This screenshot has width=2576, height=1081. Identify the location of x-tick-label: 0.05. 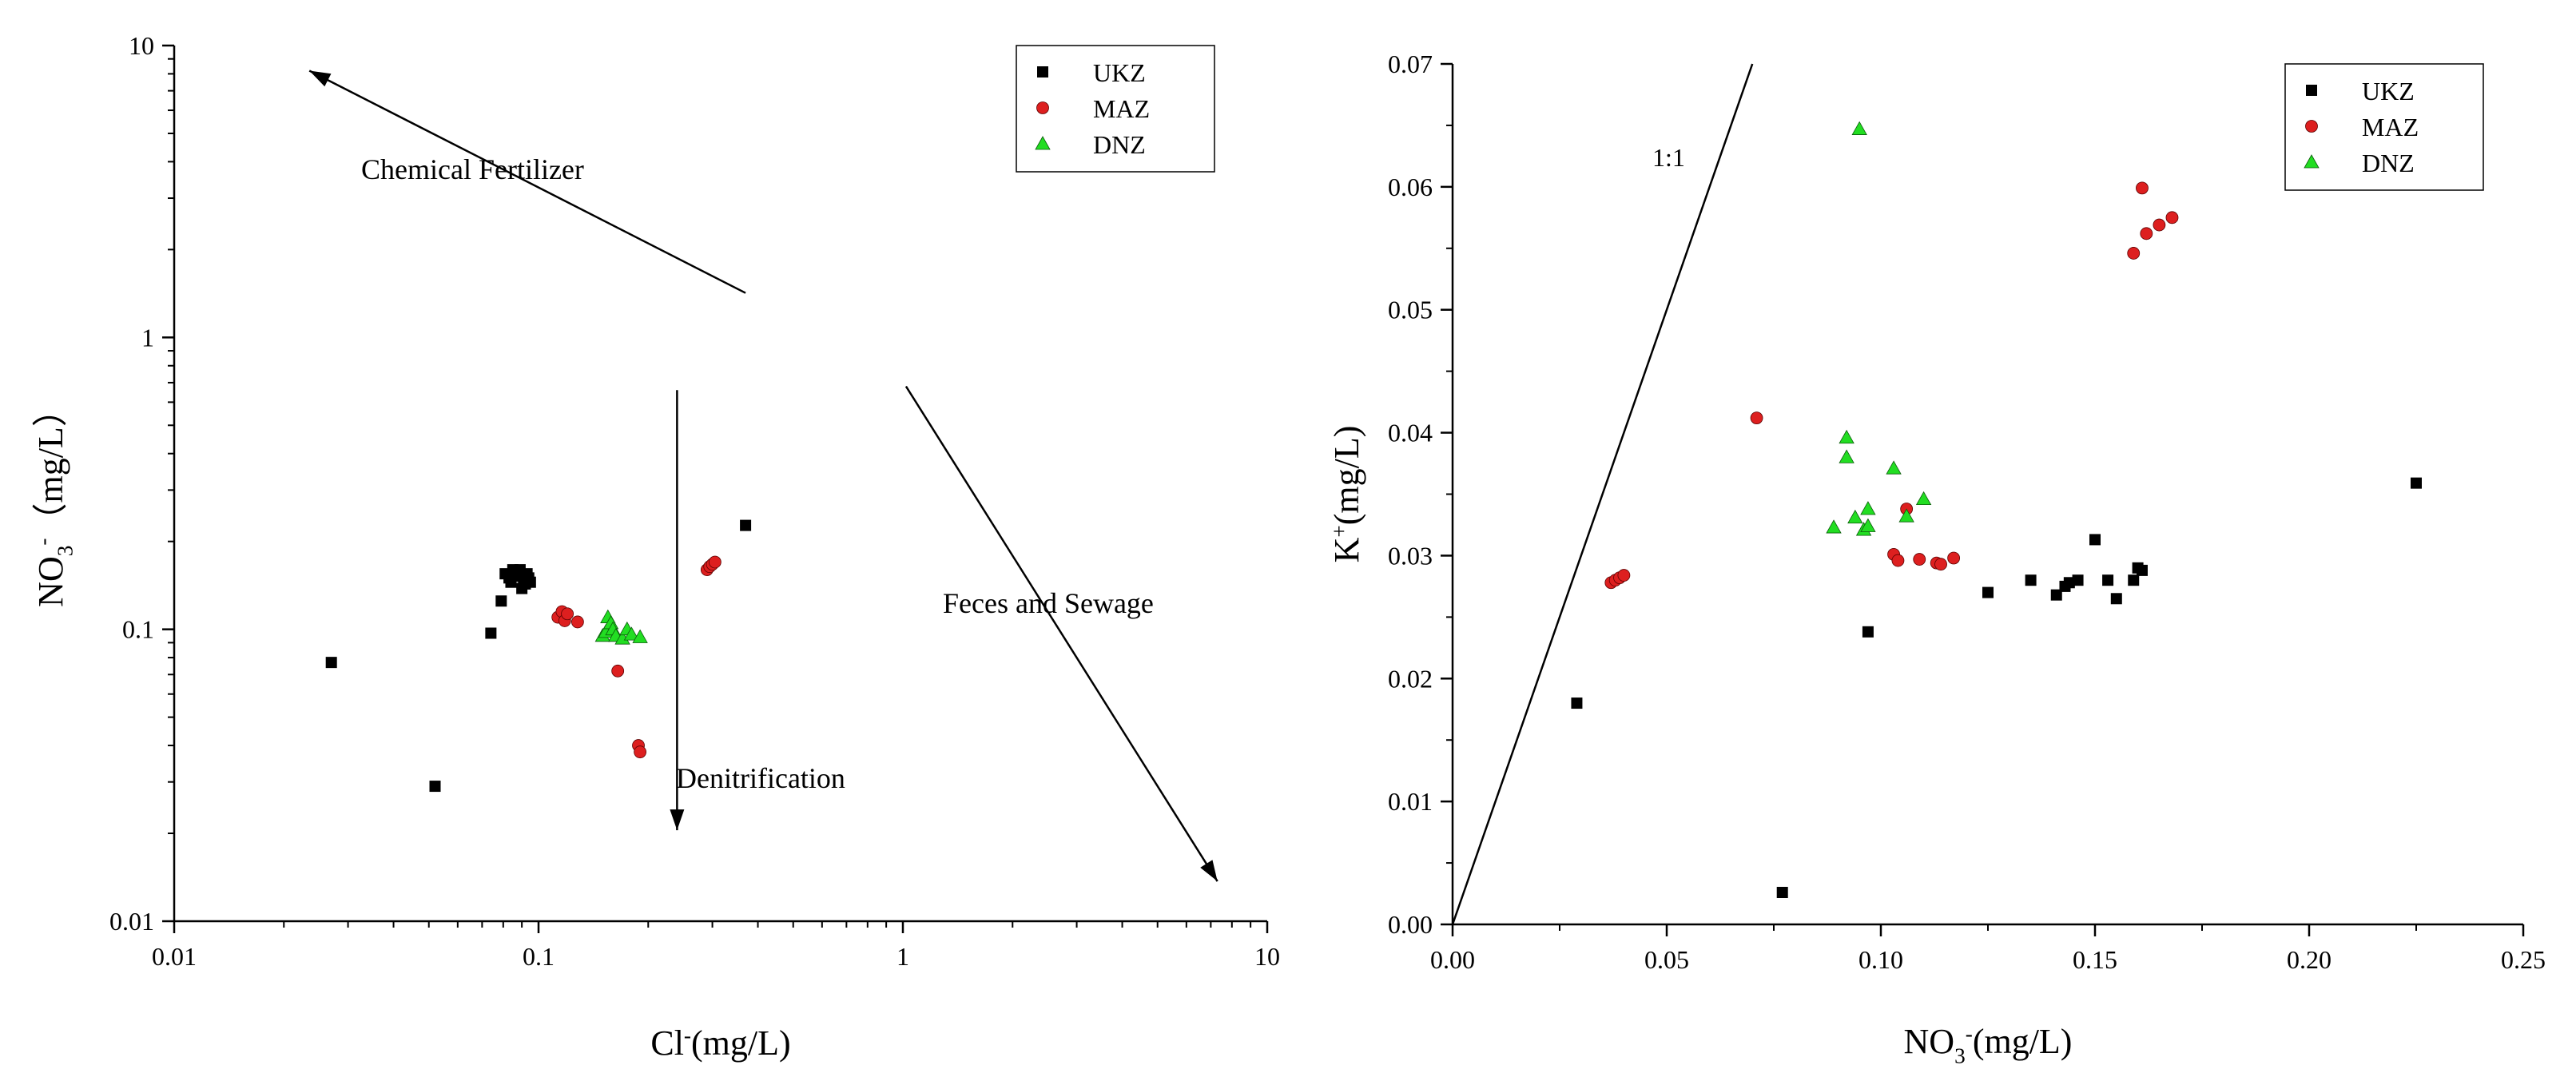
(1666, 959).